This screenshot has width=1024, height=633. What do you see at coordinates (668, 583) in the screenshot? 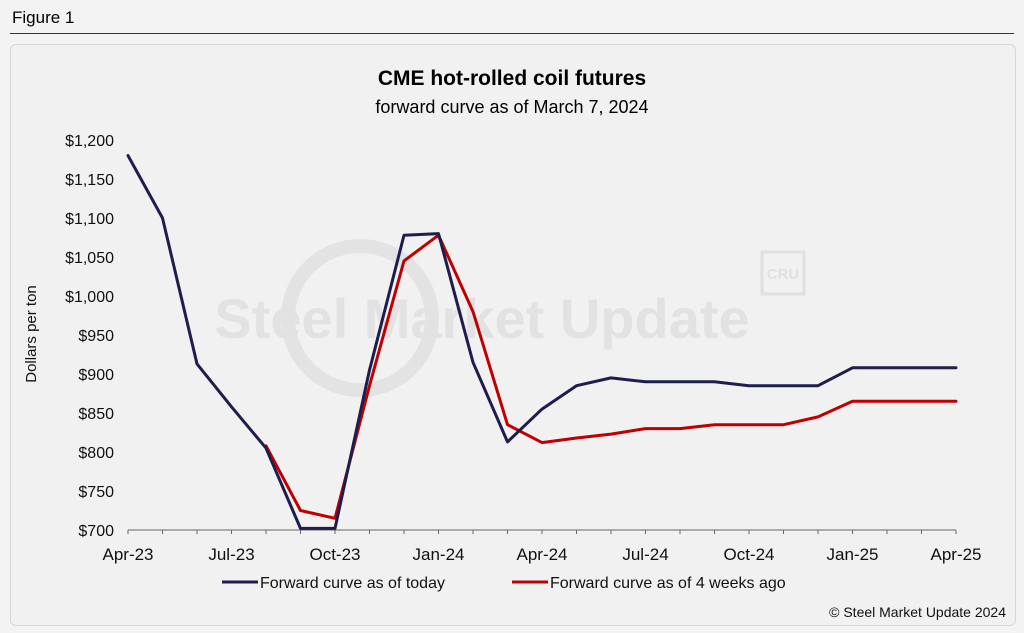
I see `legend-4-weeks-ago-label: Forward curve as of 4 weeks ago` at bounding box center [668, 583].